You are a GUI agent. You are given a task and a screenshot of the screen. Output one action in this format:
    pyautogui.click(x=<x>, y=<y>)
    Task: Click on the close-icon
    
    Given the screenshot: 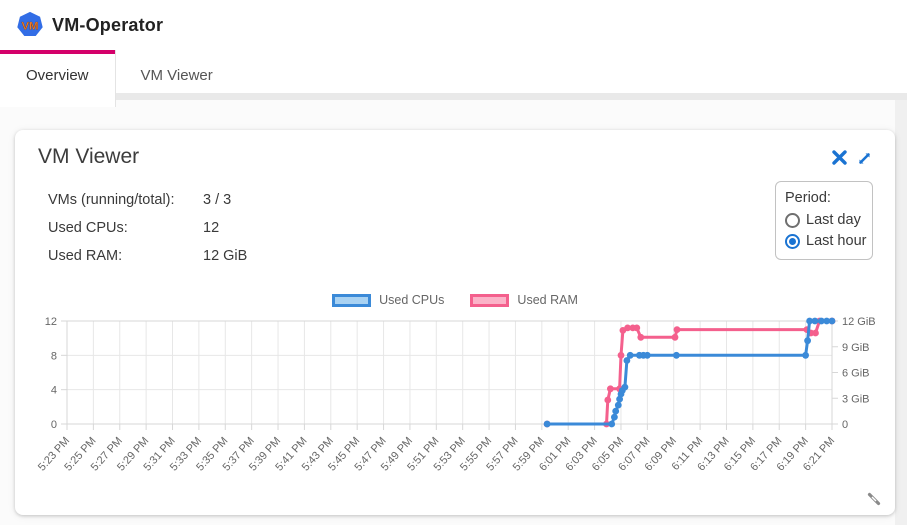 What is the action you would take?
    pyautogui.click(x=839, y=157)
    